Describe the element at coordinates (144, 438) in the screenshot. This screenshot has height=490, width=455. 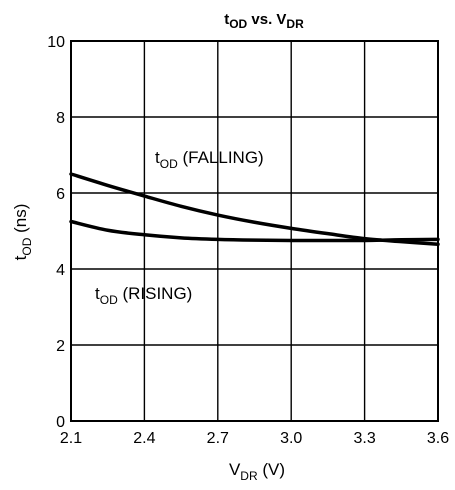
I see `x-tick-label: 2.4` at that location.